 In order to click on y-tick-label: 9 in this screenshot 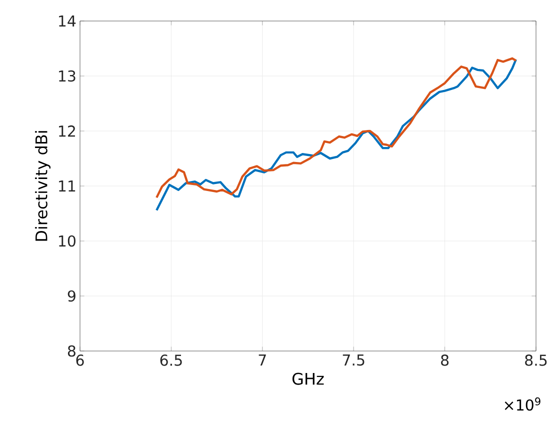, I will do `click(72, 296)`.